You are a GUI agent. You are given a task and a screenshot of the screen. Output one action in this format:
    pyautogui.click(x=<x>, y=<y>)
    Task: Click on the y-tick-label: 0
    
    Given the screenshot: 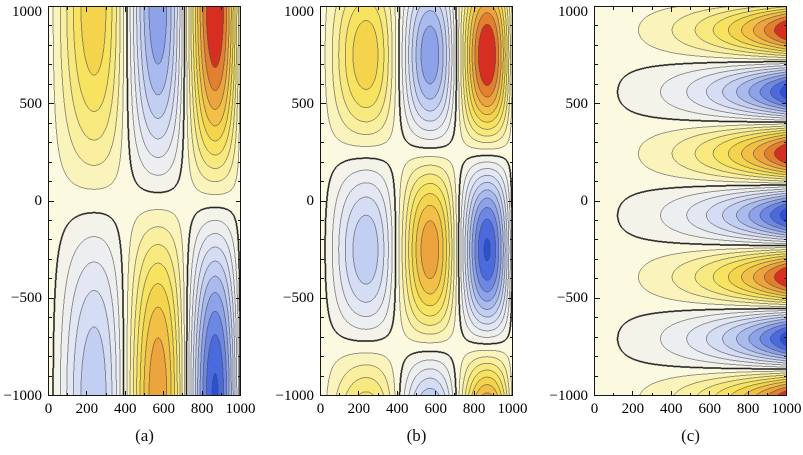 What is the action you would take?
    pyautogui.click(x=38, y=201)
    